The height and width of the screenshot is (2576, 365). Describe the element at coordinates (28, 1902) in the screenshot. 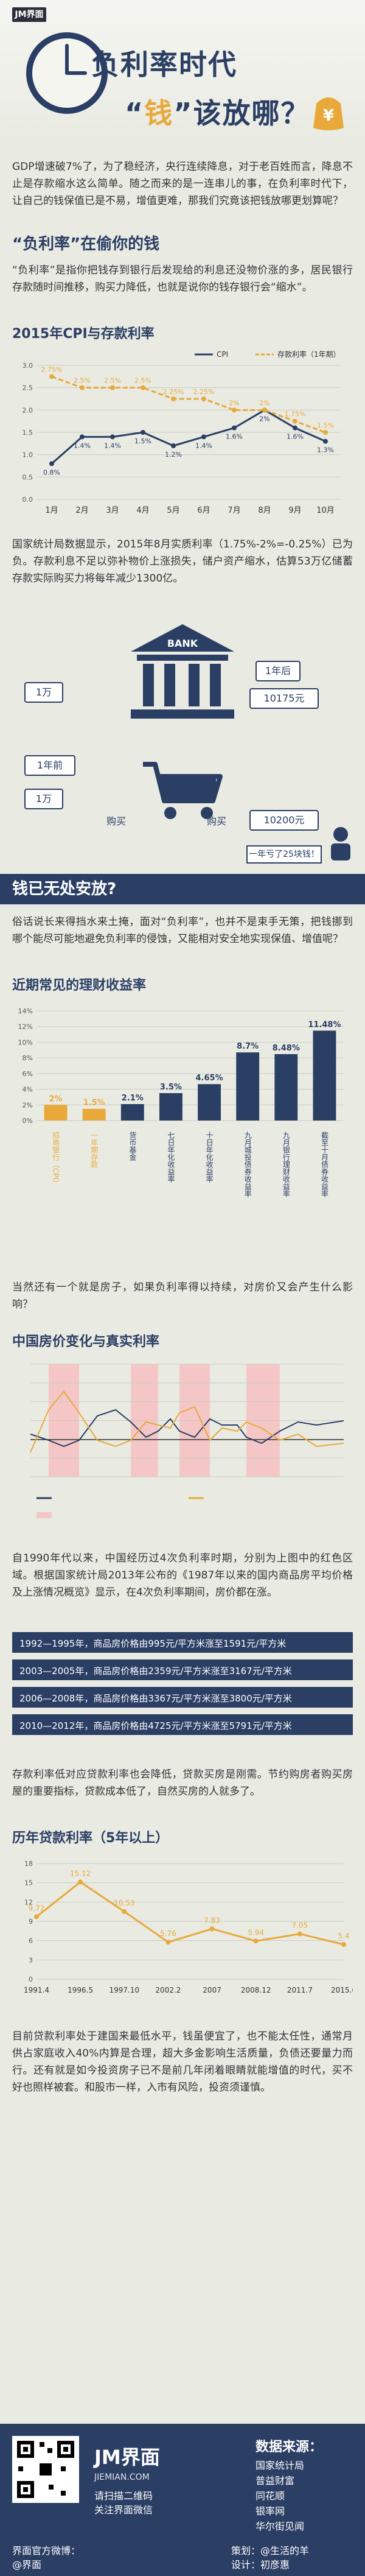

I see `y-tick-label: 12` at that location.